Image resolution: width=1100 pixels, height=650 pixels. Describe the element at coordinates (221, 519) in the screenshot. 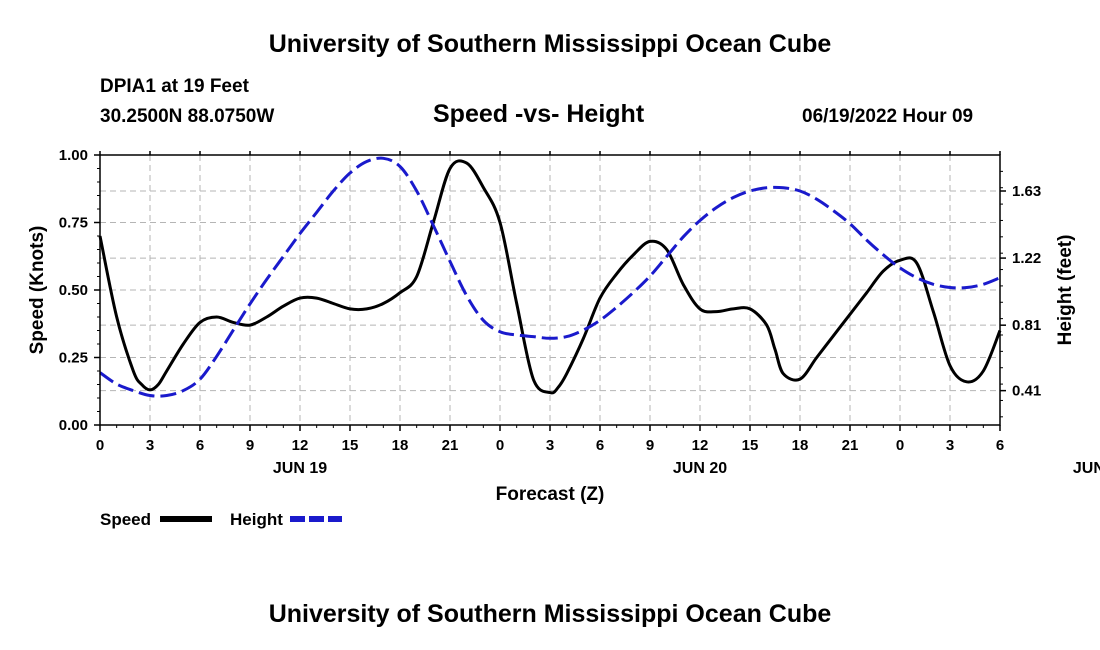

I see `legend: Speed Height` at that location.